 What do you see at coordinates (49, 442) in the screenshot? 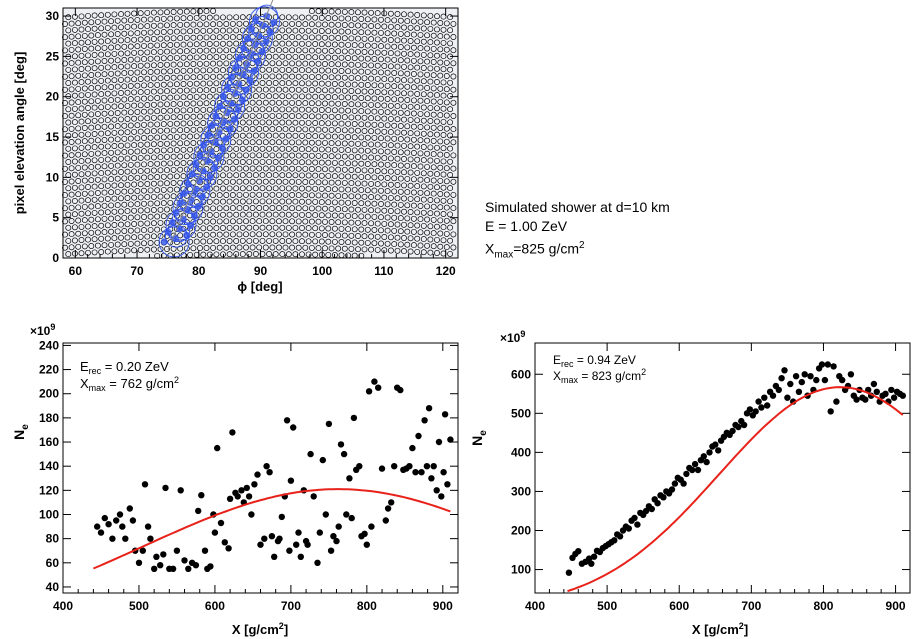
I see `y-tick-label: 160` at bounding box center [49, 442].